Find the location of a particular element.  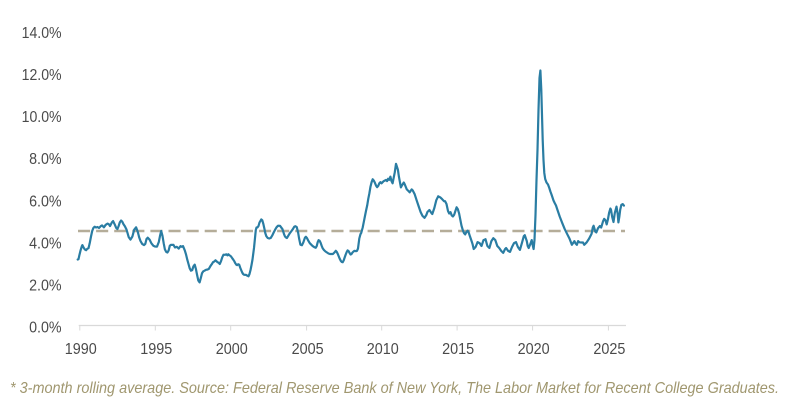

svg-text: 2005 is located at coordinates (308, 349).